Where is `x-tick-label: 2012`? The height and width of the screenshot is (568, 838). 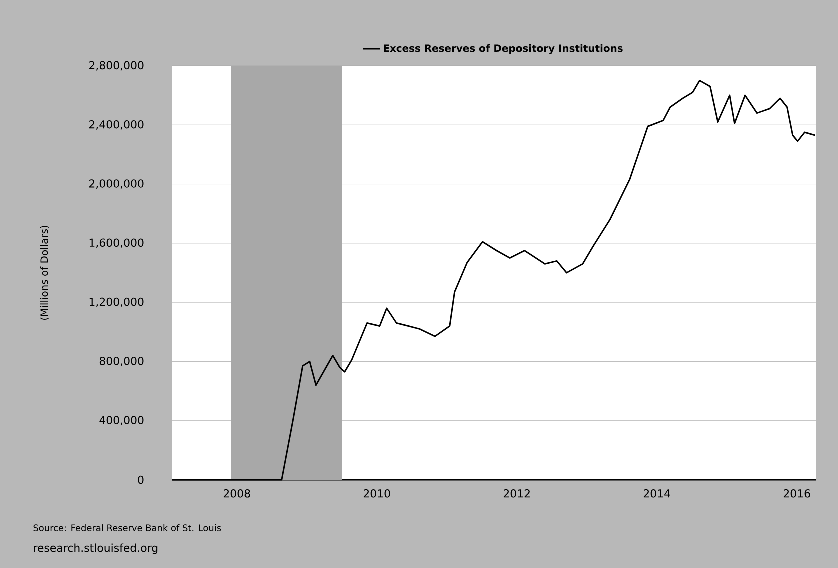
x-tick-label: 2012 is located at coordinates (517, 494).